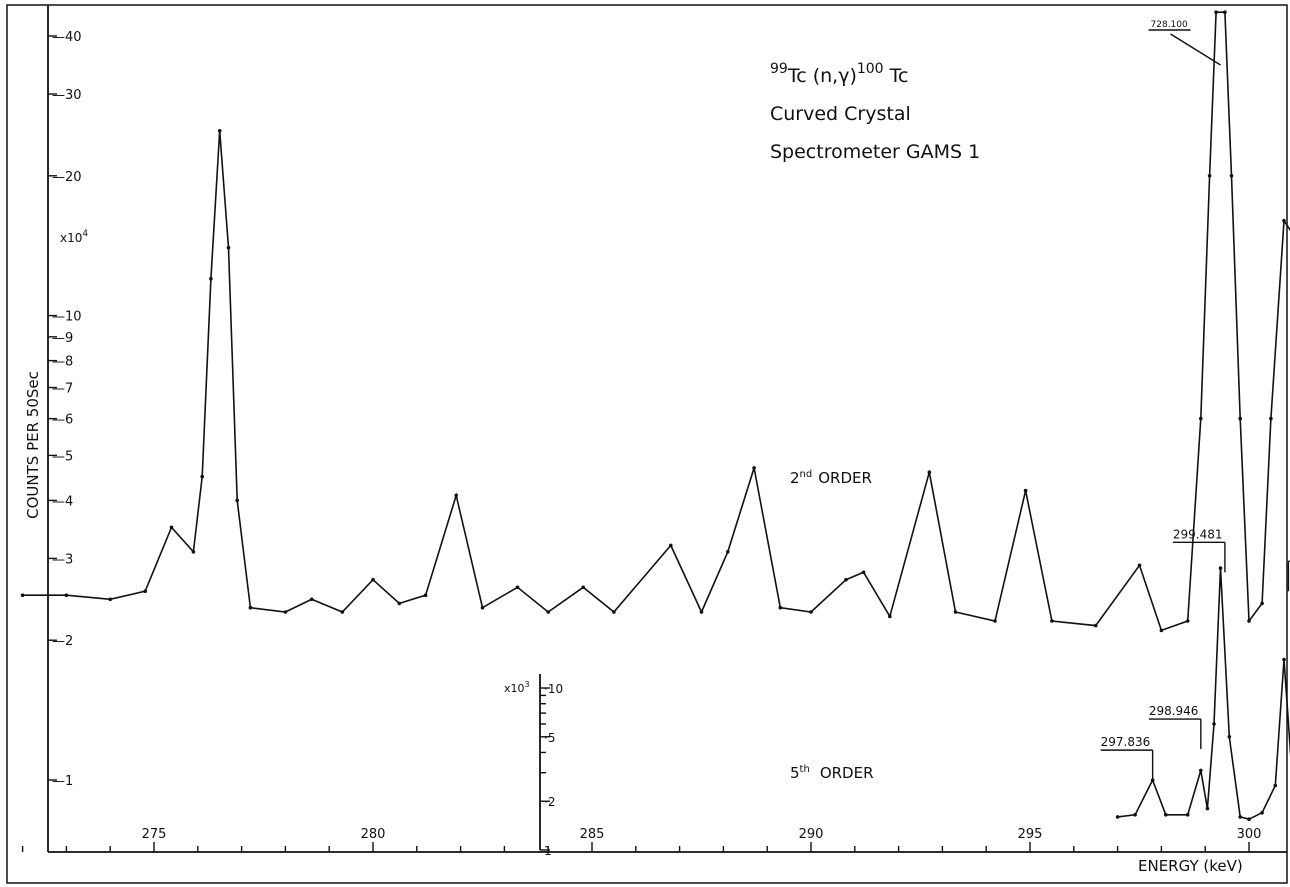 The width and height of the screenshot is (1290, 887). I want to click on y-tick-label: —5, so click(62, 456).